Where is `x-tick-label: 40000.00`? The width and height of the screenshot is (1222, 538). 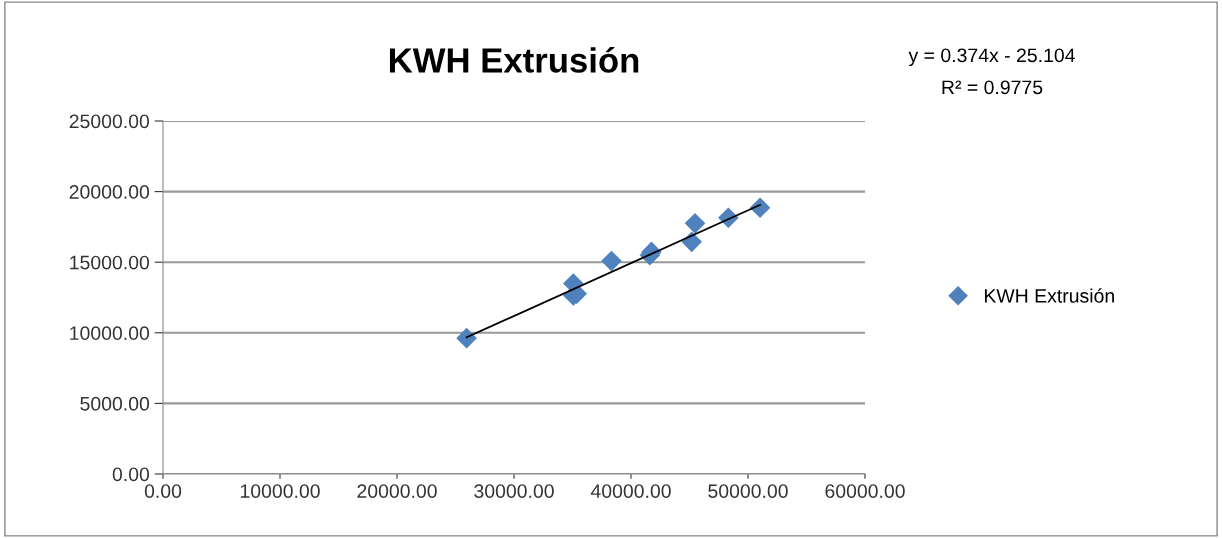 x-tick-label: 40000.00 is located at coordinates (630, 491).